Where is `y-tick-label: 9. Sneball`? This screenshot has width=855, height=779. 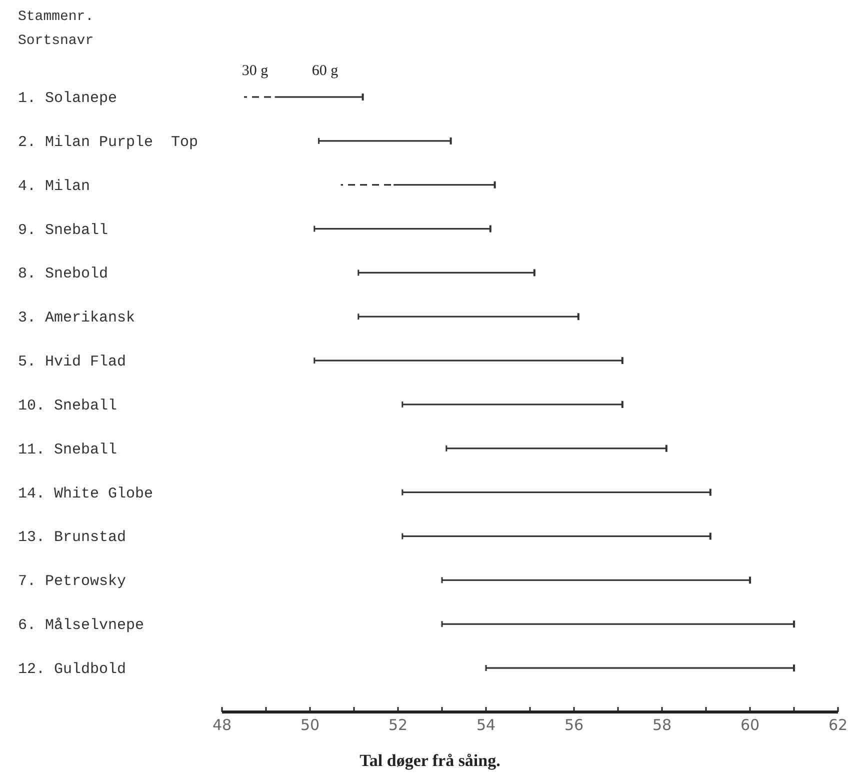
y-tick-label: 9. Sneball is located at coordinates (63, 230).